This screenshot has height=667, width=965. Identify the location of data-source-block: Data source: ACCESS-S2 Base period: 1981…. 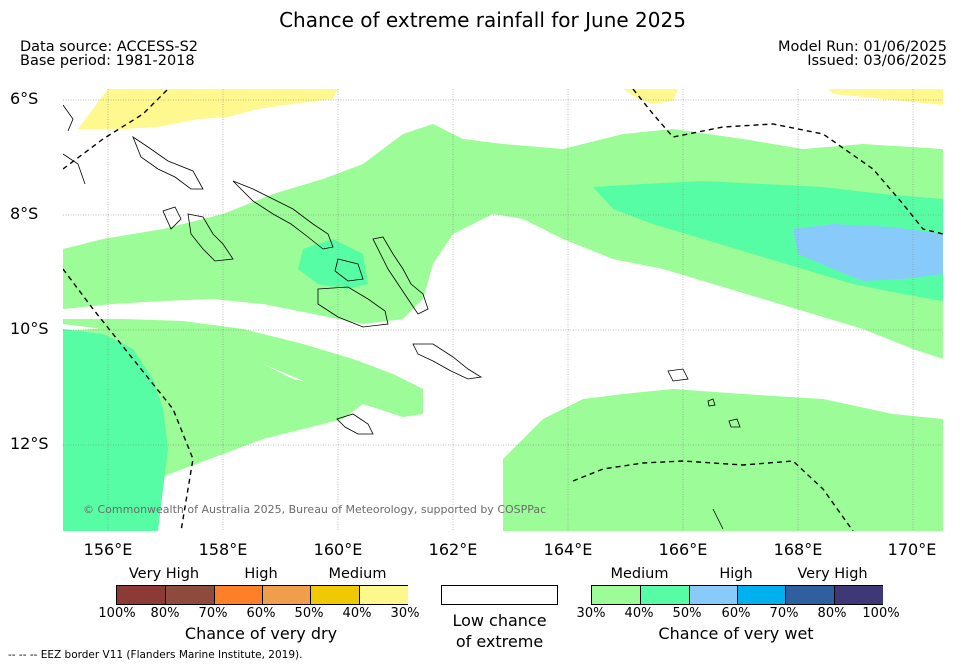
(109, 54).